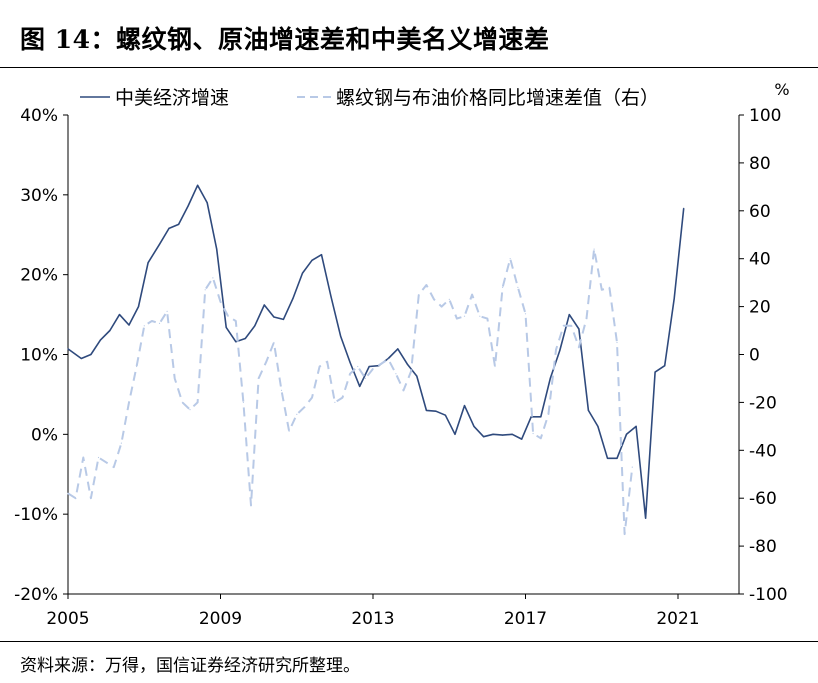  Describe the element at coordinates (754, 356) in the screenshot. I see `right-tick-label: 0` at that location.